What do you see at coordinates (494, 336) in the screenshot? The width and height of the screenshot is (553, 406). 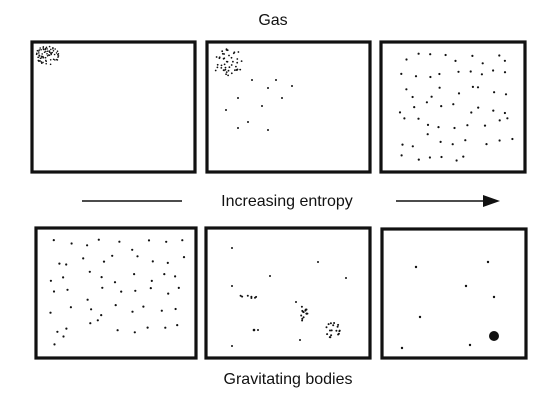 I see `collapsed-body` at bounding box center [494, 336].